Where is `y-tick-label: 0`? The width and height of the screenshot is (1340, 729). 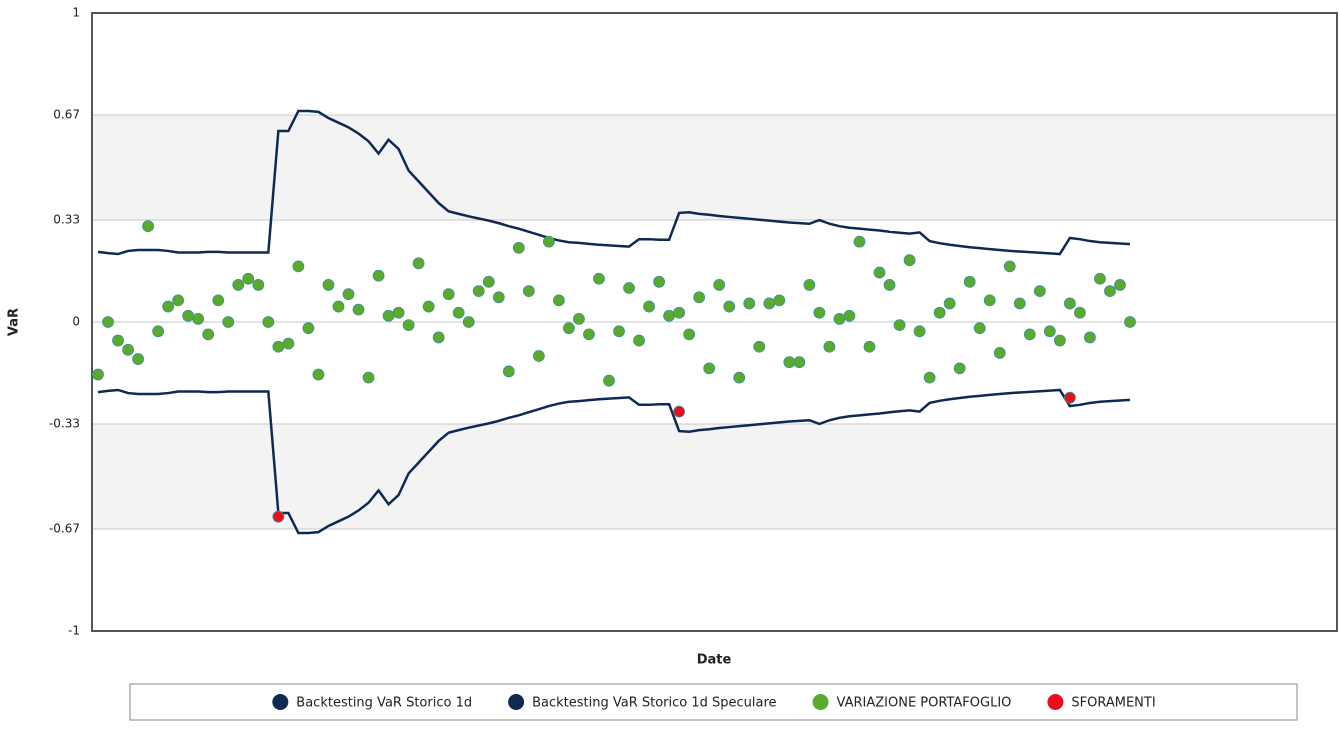 y-tick-label: 0 is located at coordinates (76, 322).